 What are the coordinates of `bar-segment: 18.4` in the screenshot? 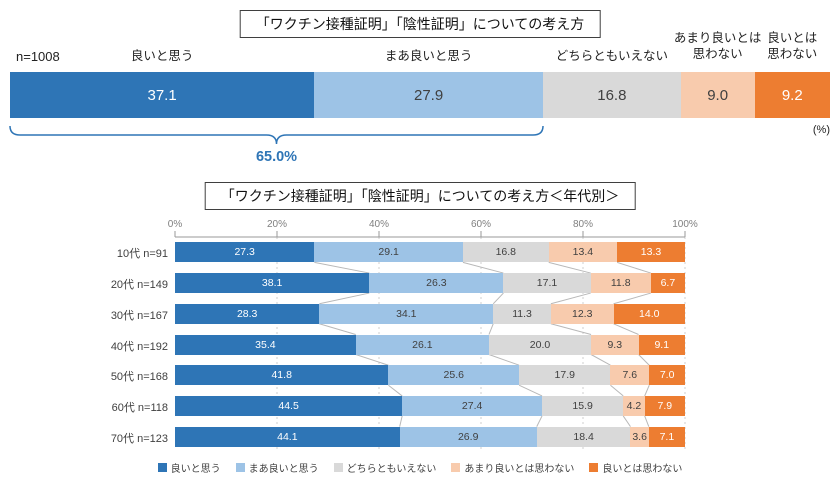 It's located at (583, 436).